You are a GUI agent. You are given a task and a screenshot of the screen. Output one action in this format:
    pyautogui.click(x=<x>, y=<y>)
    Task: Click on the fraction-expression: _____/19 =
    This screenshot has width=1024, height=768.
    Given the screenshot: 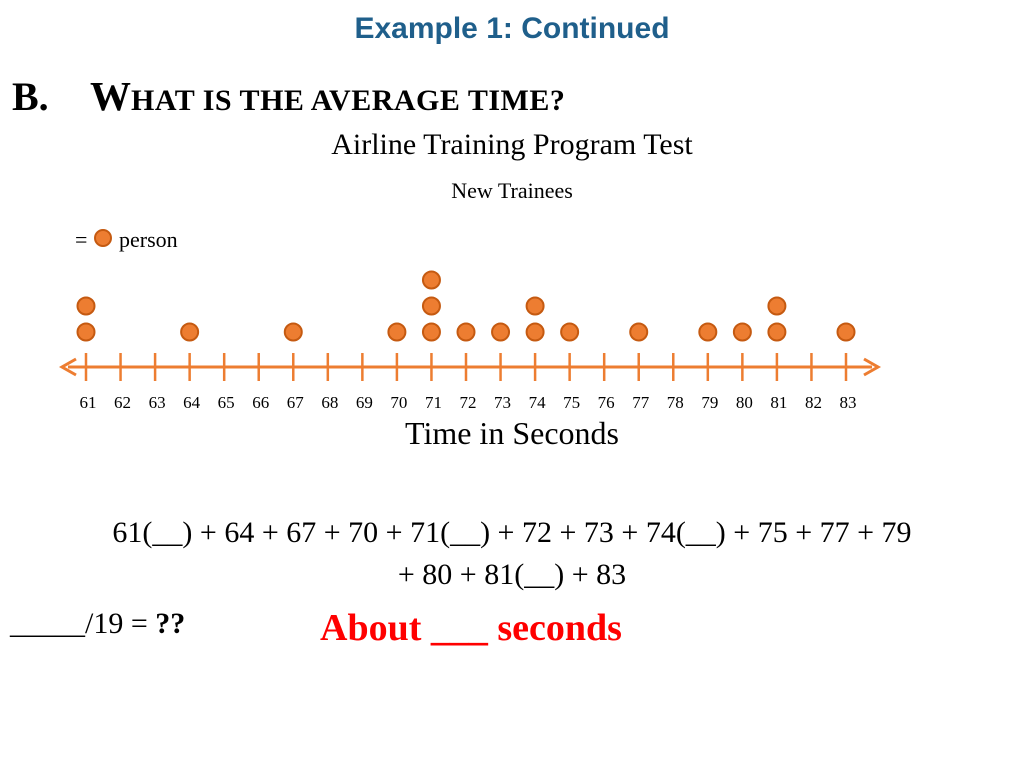 What is the action you would take?
    pyautogui.click(x=79, y=623)
    